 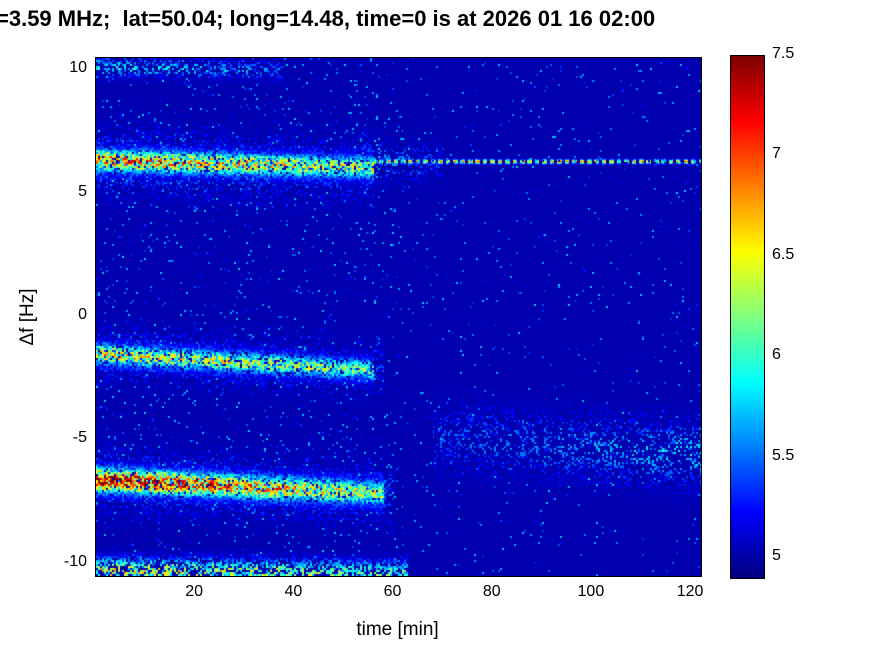 What do you see at coordinates (194, 591) in the screenshot?
I see `x-tick-label: 20` at bounding box center [194, 591].